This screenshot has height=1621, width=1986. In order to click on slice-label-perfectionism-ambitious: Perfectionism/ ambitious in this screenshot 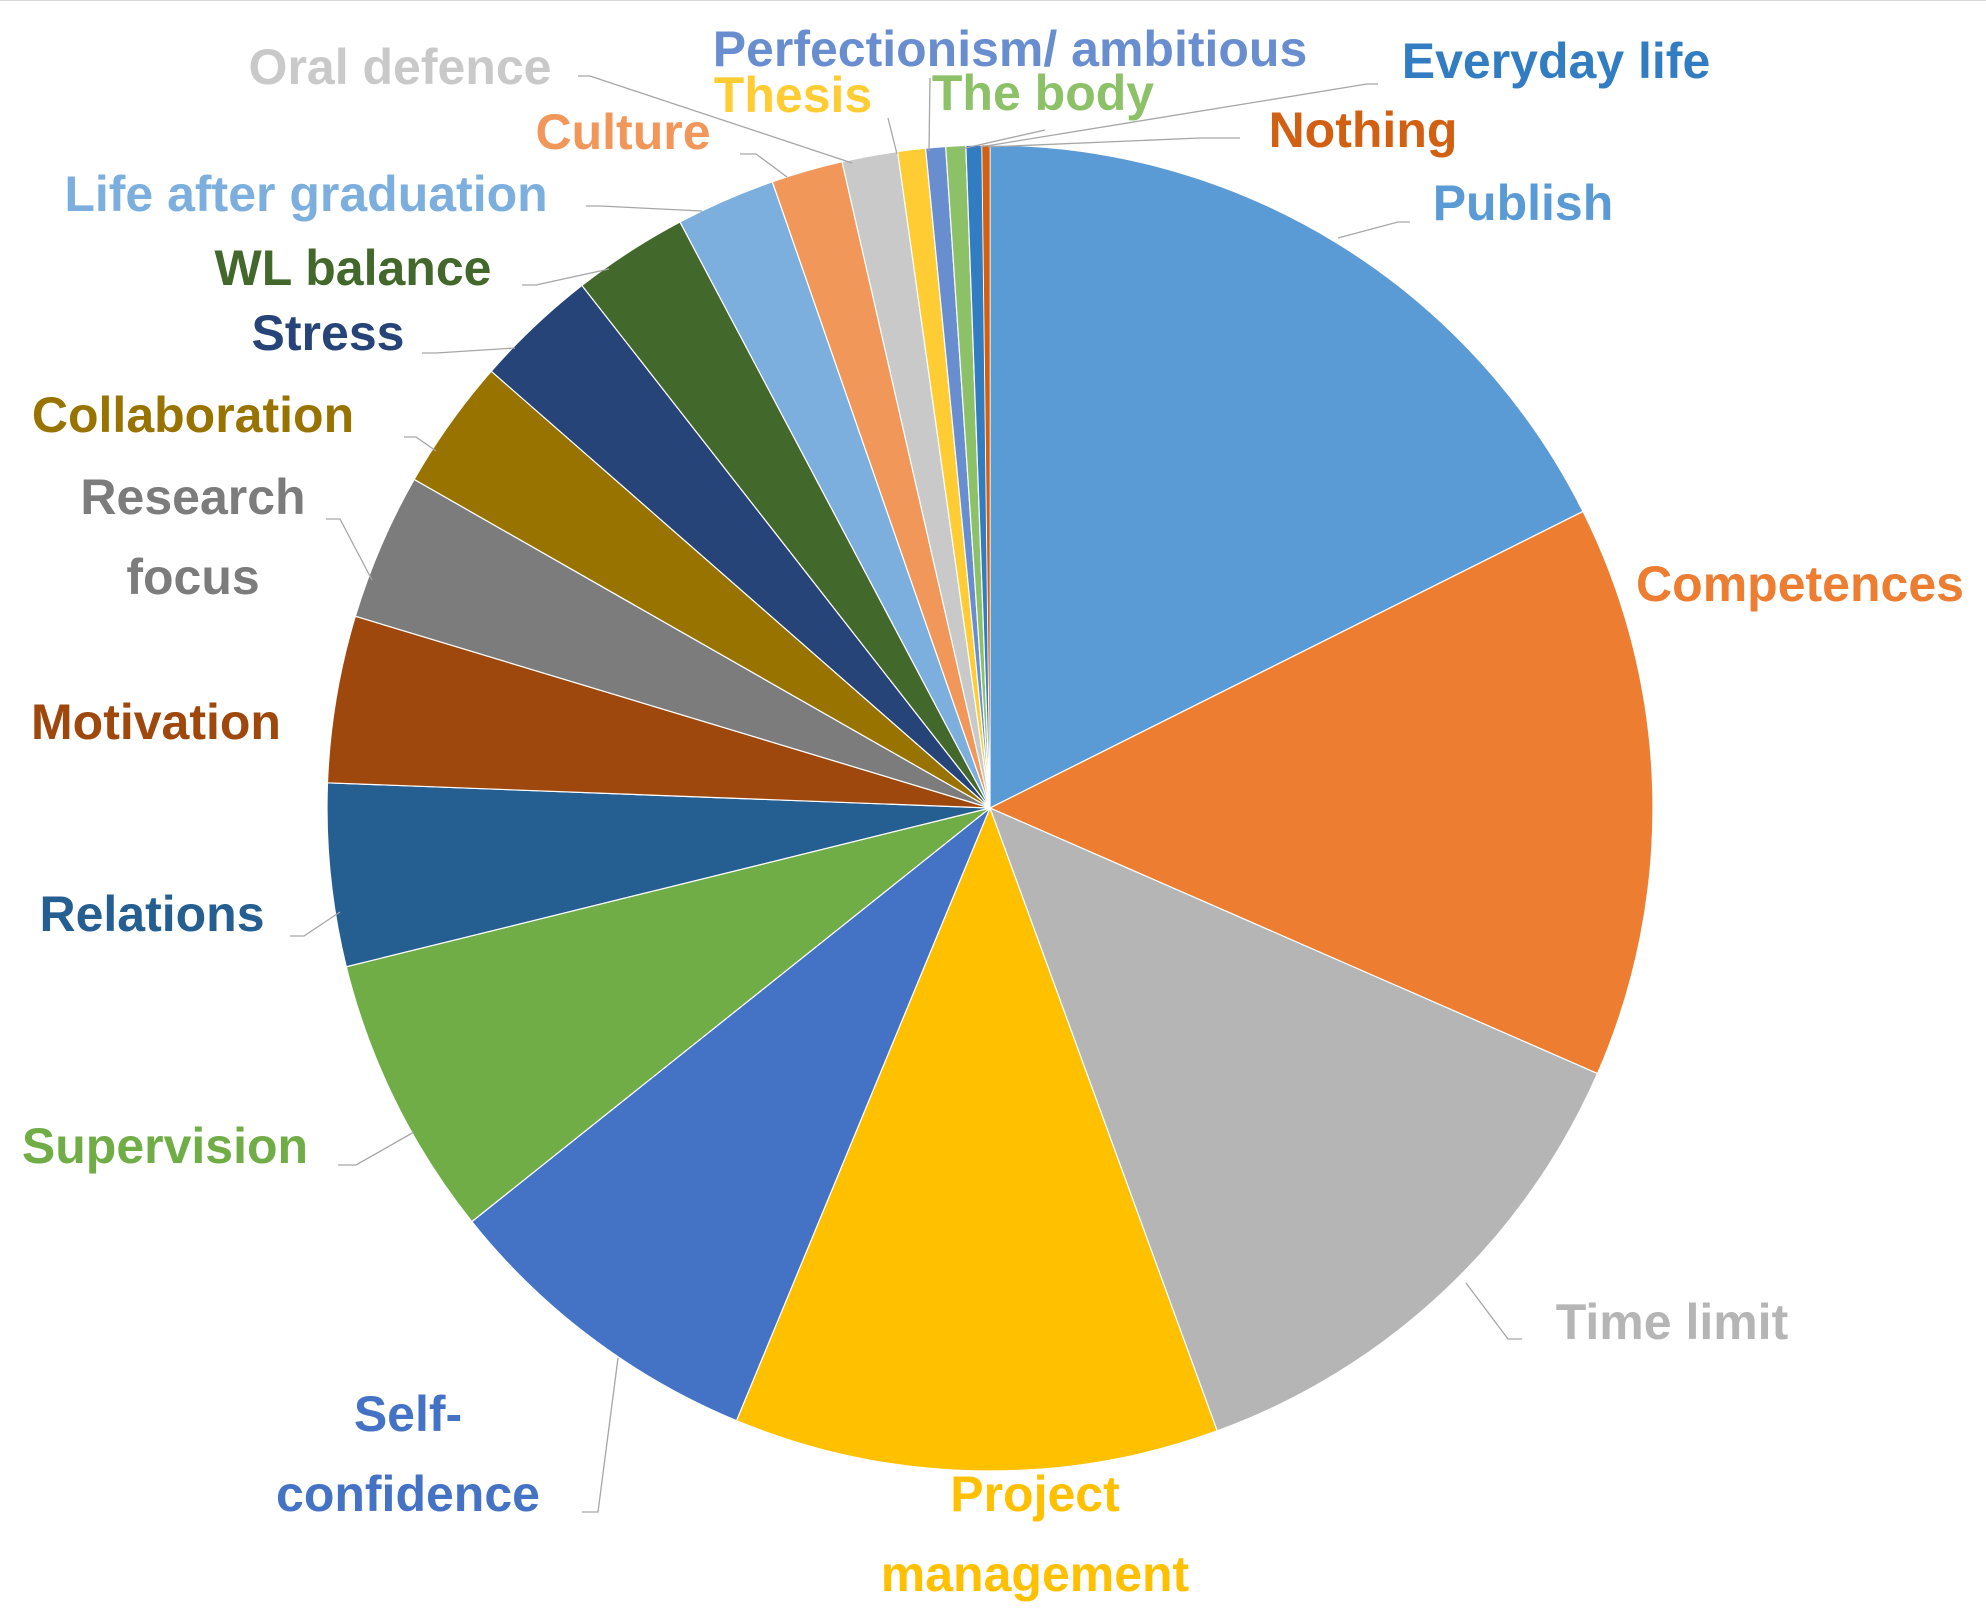, I will do `click(1010, 49)`.